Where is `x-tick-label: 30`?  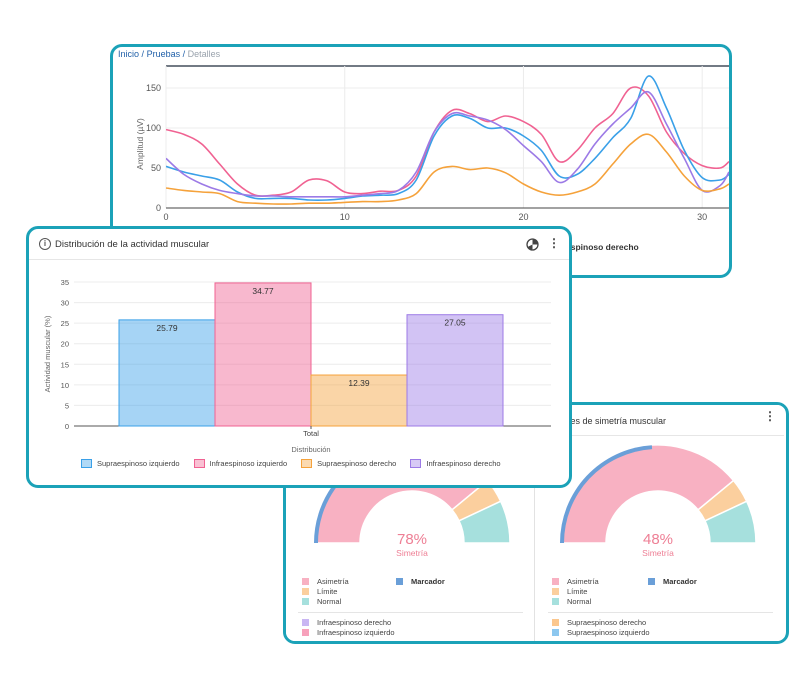
x-tick-label: 30 is located at coordinates (702, 217).